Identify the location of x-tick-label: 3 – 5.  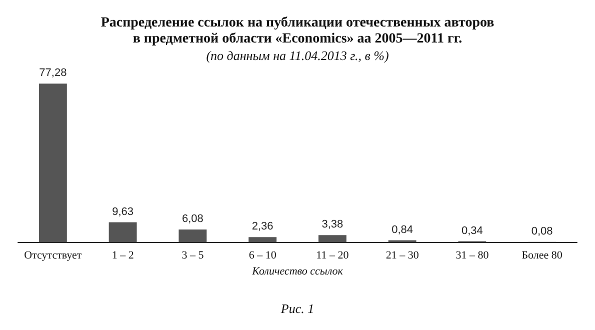
(193, 256).